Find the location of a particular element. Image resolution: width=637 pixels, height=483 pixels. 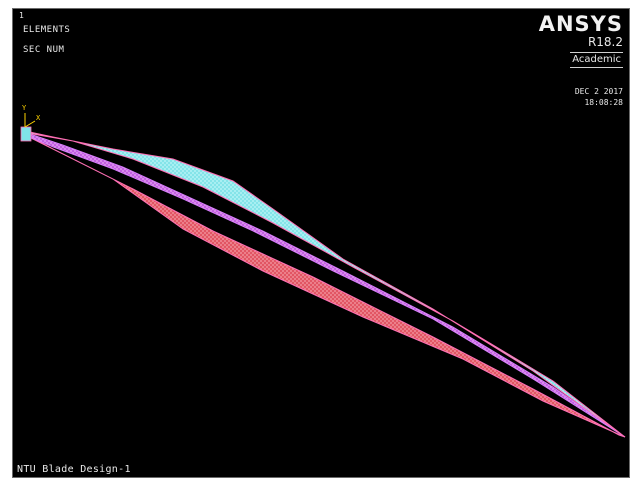

blade-root is located at coordinates (26, 134).